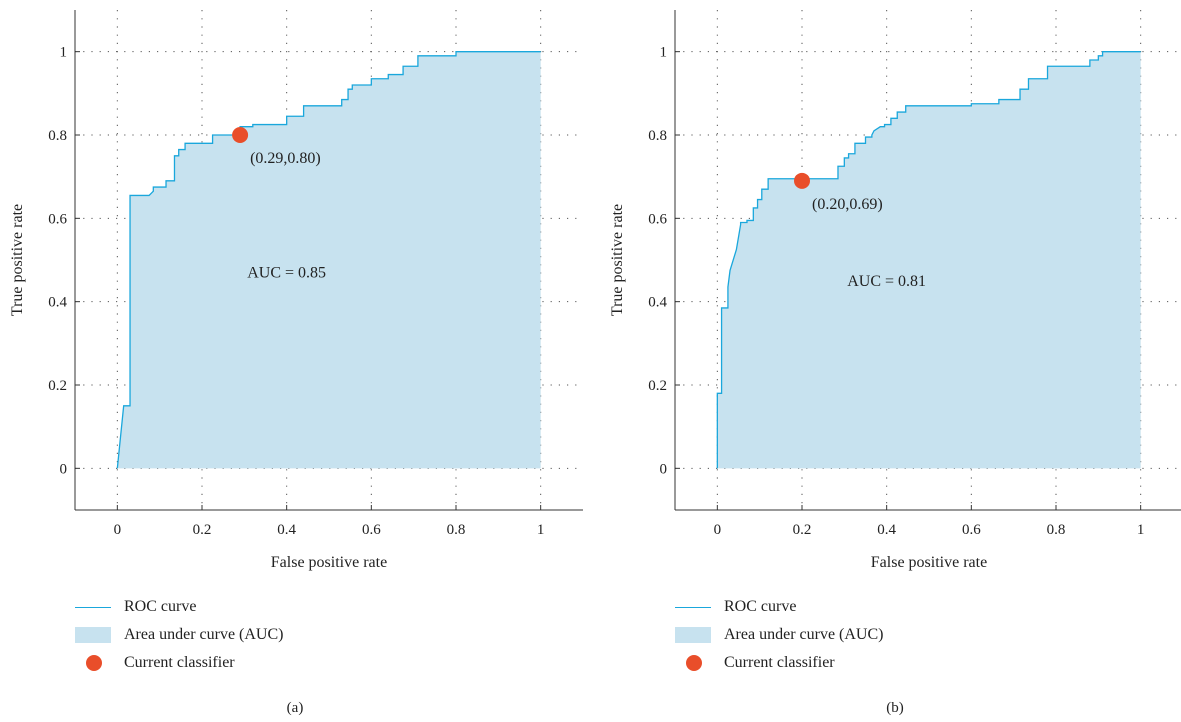  Describe the element at coordinates (295, 708) in the screenshot. I see `panel-caption-a: (a)` at that location.